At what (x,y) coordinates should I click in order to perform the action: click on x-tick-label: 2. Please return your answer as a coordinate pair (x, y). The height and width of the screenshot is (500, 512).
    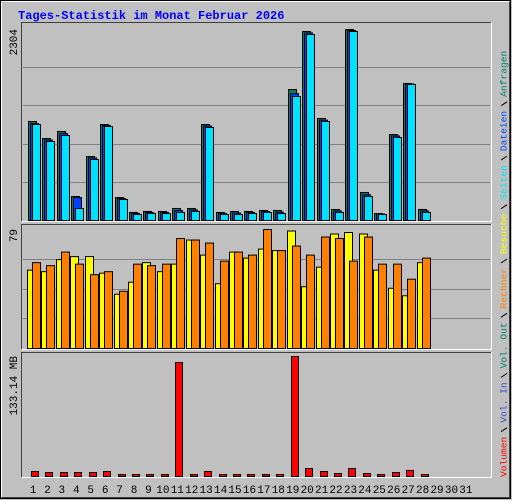
    Looking at the image, I should click on (47, 491).